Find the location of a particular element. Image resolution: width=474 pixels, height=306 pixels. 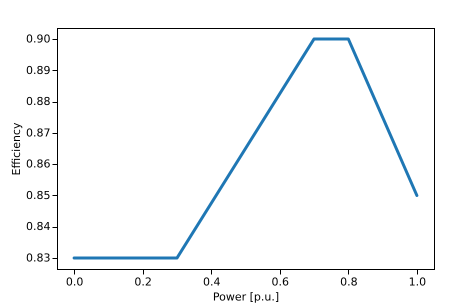

y-tick-label: 0.85 is located at coordinates (38, 195).